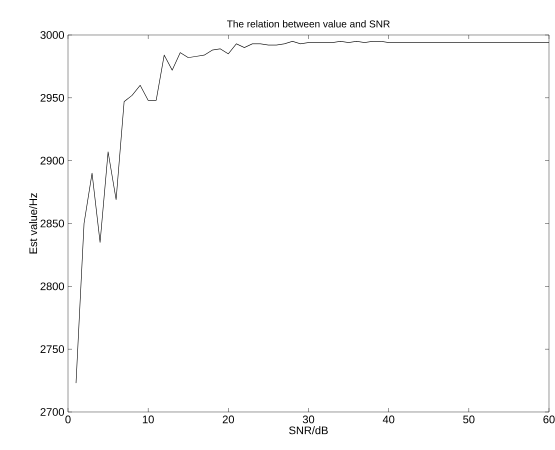 The height and width of the screenshot is (450, 555). What do you see at coordinates (52, 349) in the screenshot?
I see `y-tick-label: 2750` at bounding box center [52, 349].